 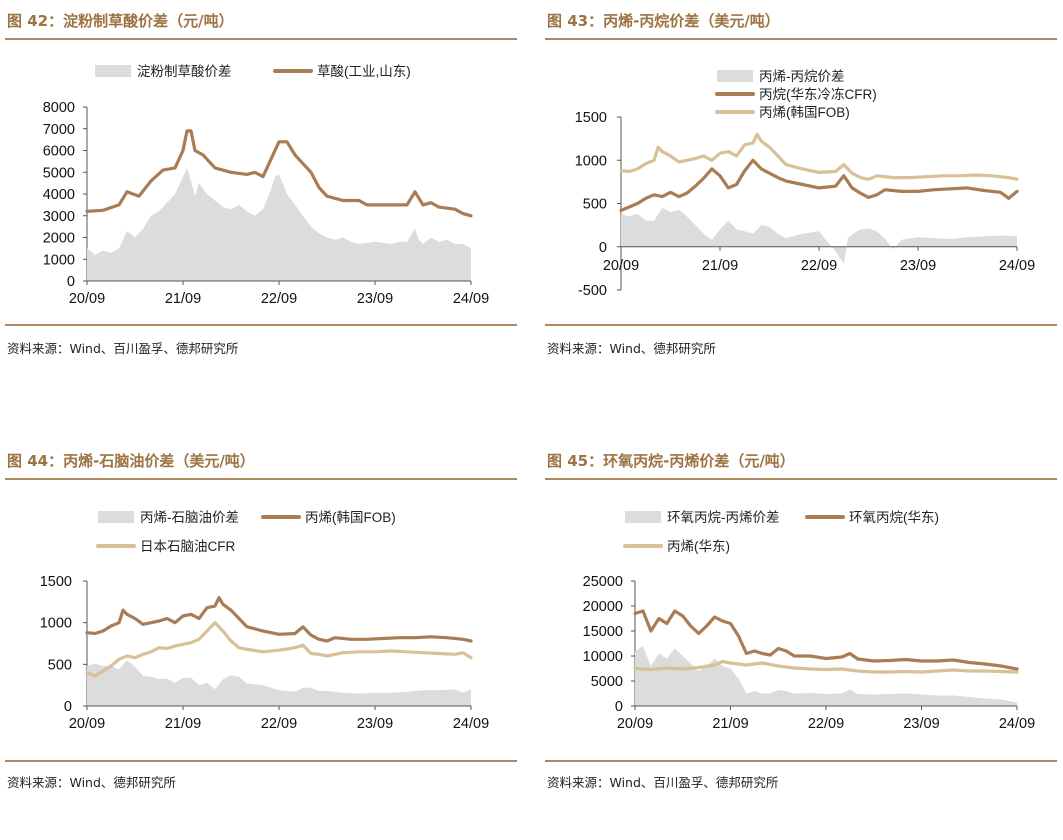 What do you see at coordinates (603, 582) in the screenshot?
I see `y-tick-label: 25000` at bounding box center [603, 582].